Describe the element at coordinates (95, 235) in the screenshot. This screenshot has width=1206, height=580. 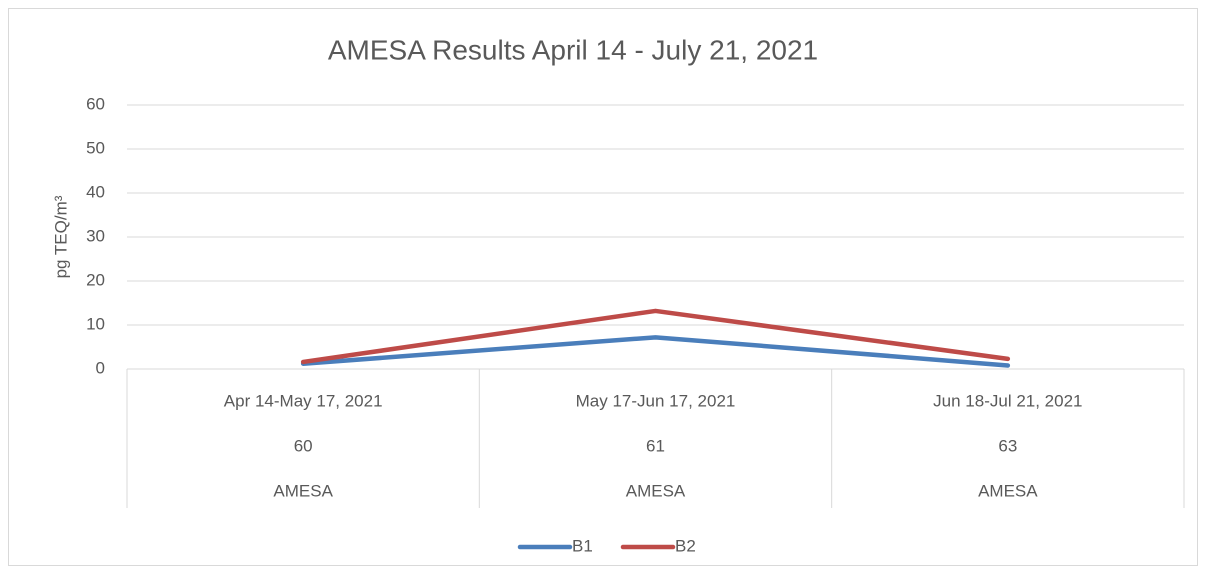
I see `y-tick-label: 30` at that location.